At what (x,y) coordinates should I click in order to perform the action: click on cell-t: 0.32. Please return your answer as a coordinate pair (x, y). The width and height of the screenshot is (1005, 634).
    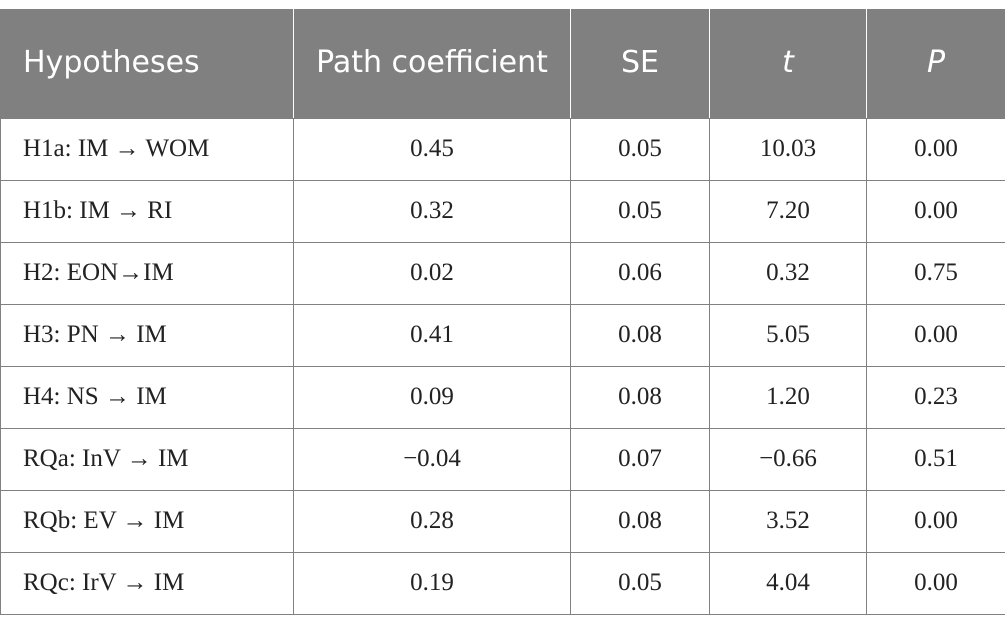
    Looking at the image, I should click on (788, 273).